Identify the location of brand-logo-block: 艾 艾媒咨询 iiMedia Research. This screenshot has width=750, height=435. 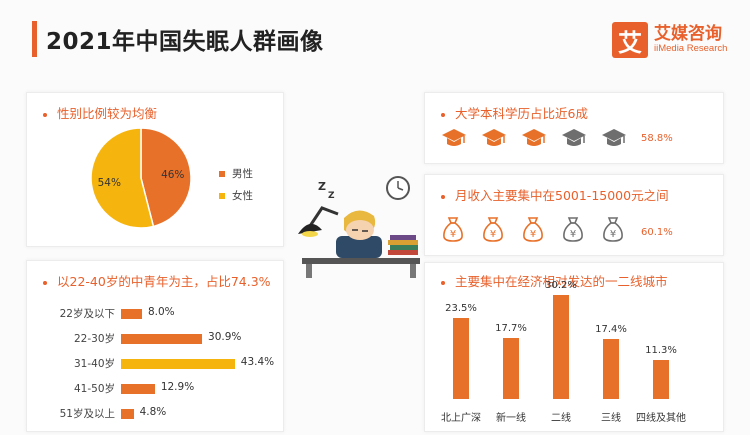
(669, 40).